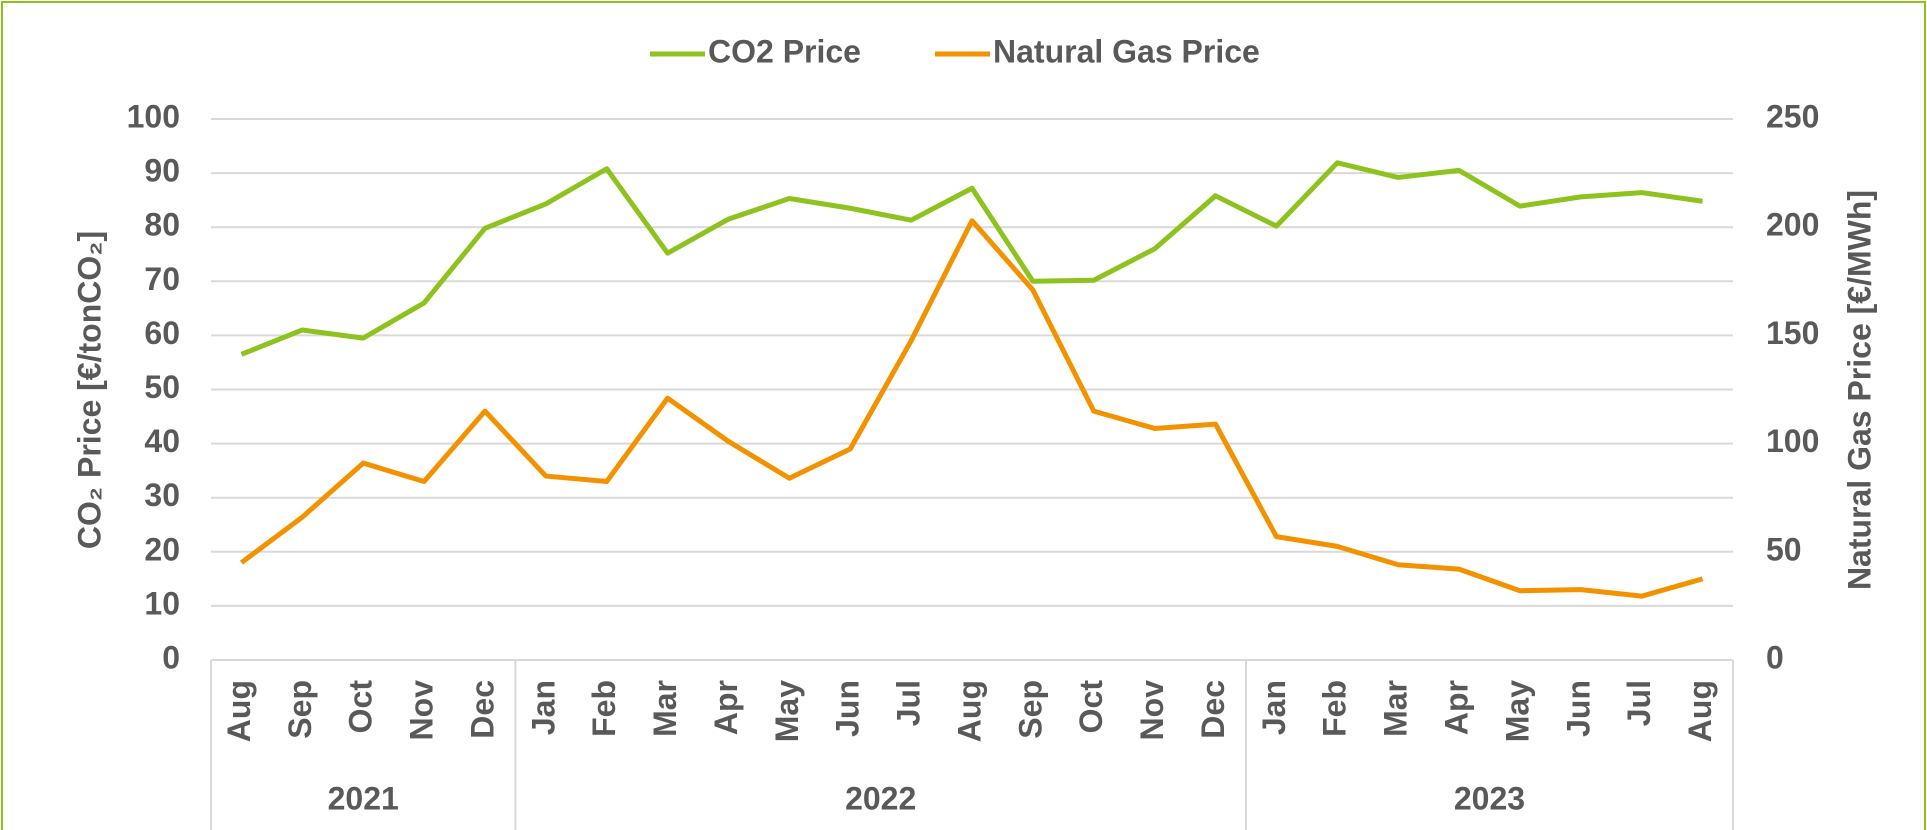  What do you see at coordinates (1792, 225) in the screenshot?
I see `y2-tick-label: 200` at bounding box center [1792, 225].